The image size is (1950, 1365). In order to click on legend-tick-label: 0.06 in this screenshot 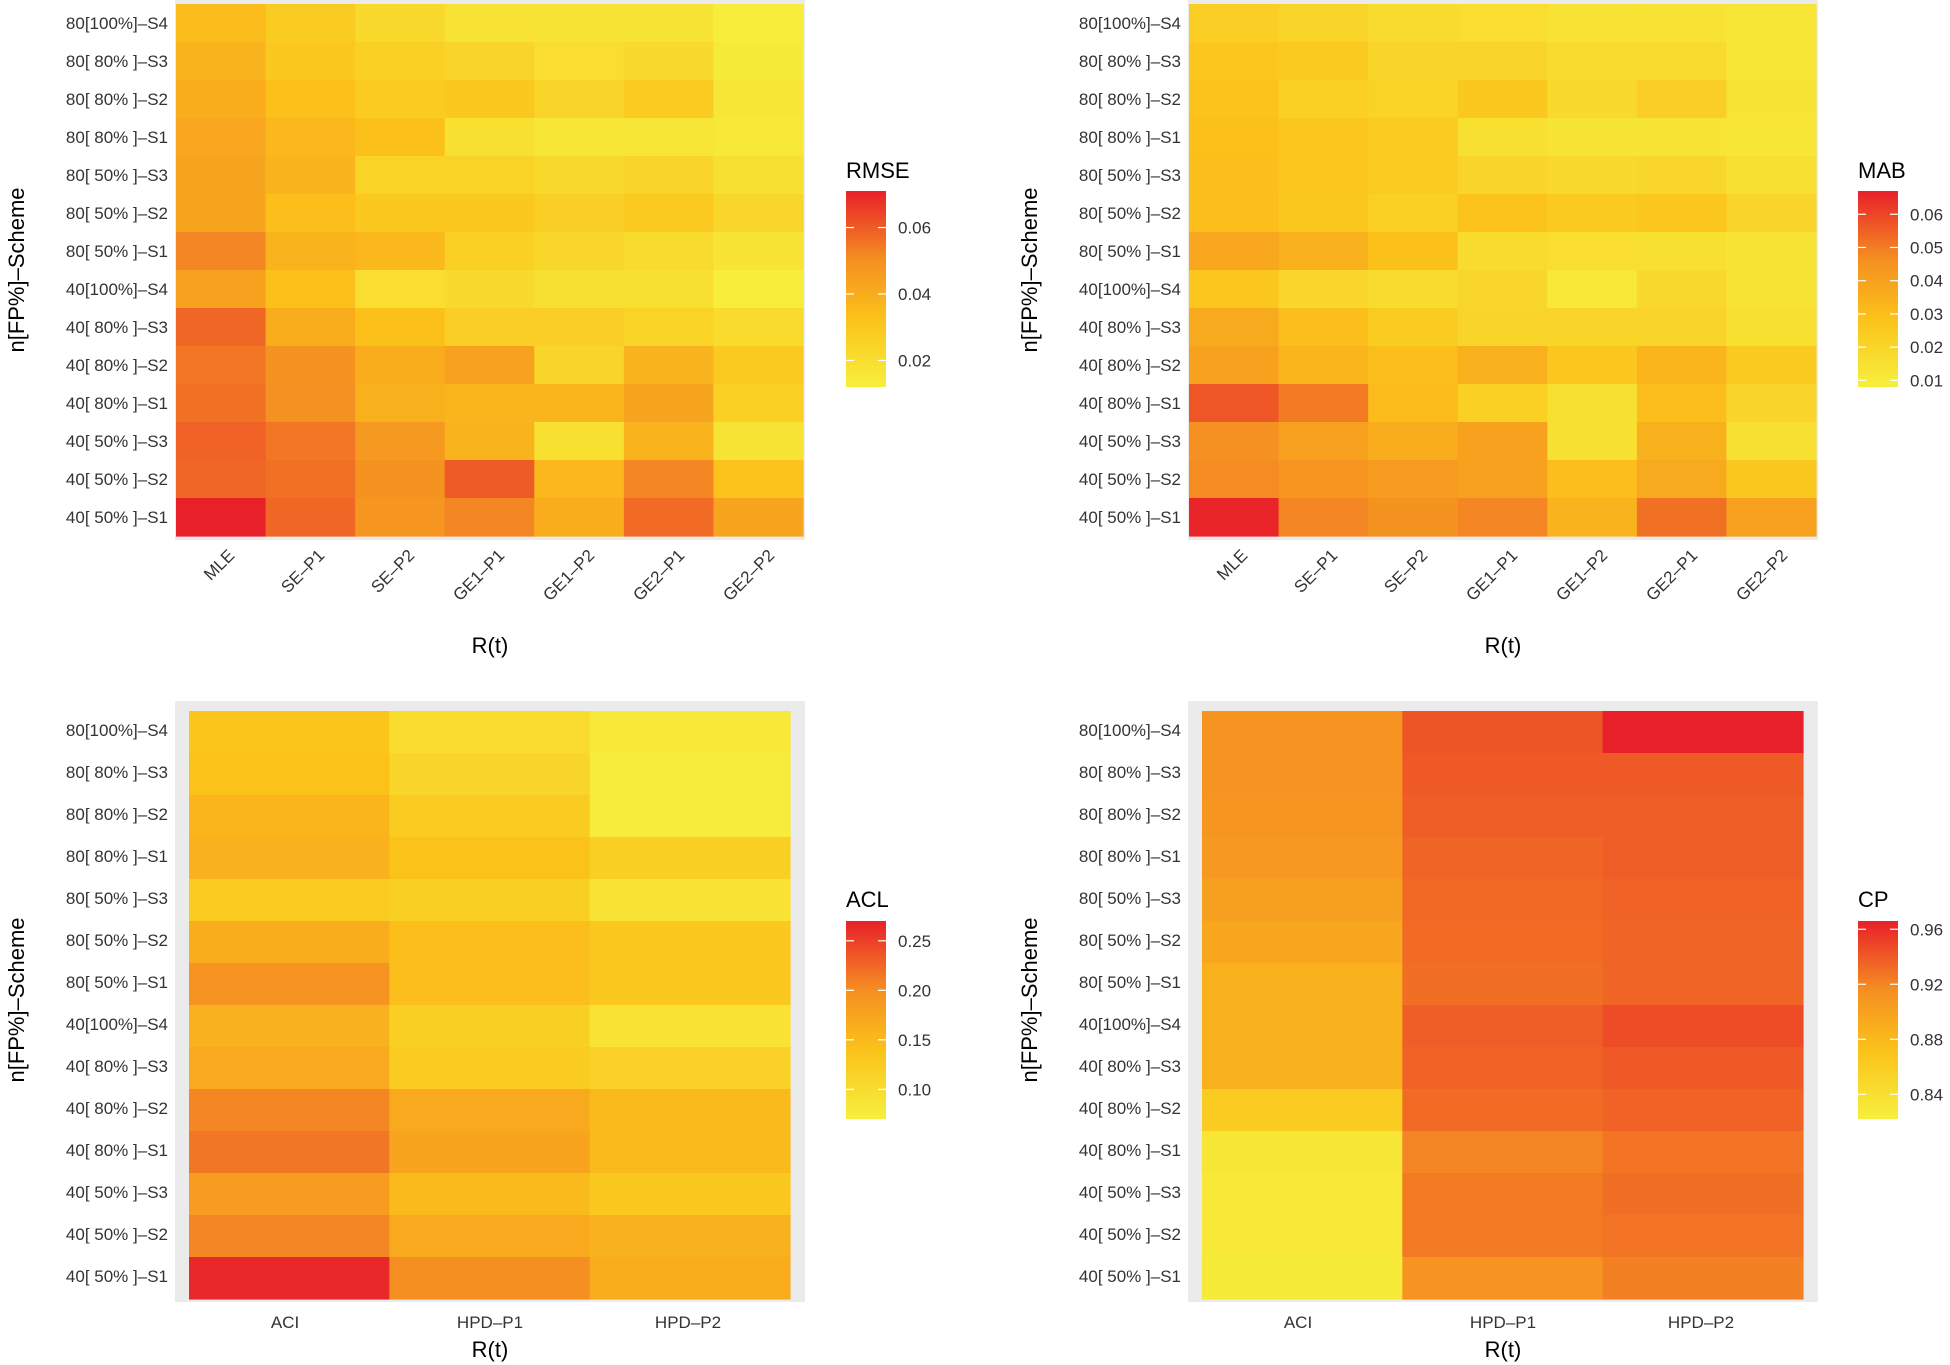, I will do `click(1926, 214)`.